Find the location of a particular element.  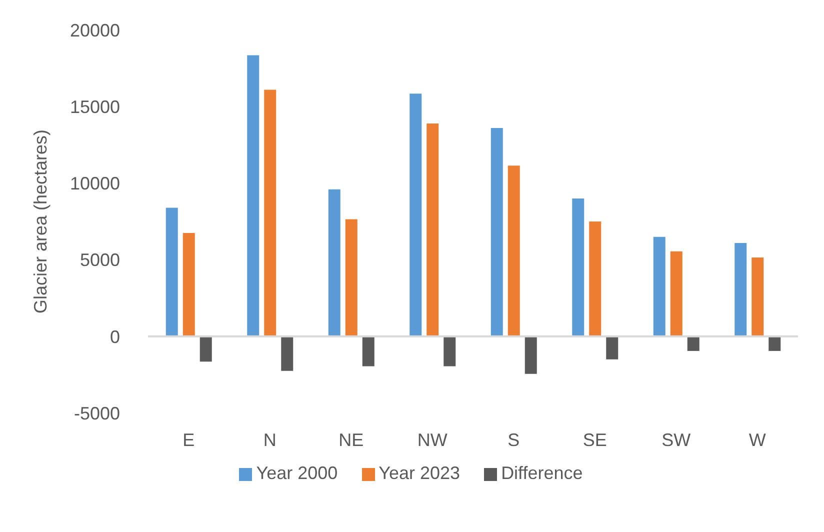

legend-label: Difference is located at coordinates (542, 473).